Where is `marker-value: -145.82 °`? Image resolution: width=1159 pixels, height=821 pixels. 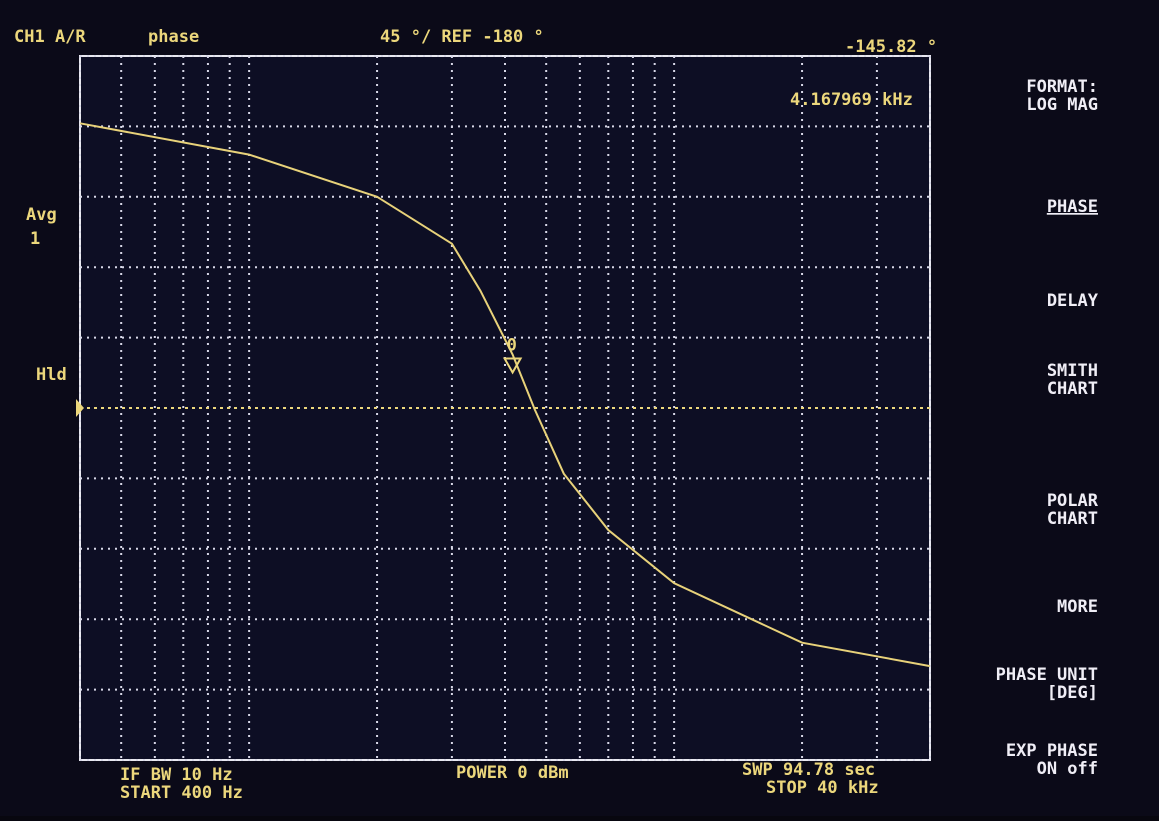
marker-value: -145.82 ° is located at coordinates (891, 47).